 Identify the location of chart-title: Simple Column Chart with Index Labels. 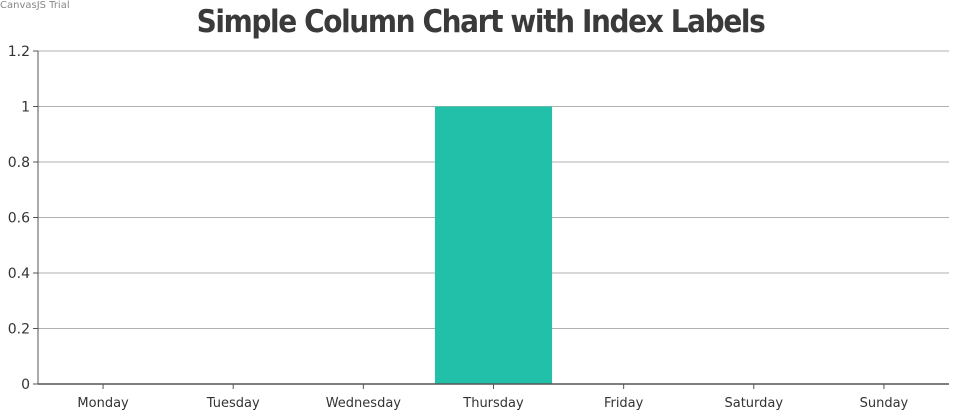
(481, 22).